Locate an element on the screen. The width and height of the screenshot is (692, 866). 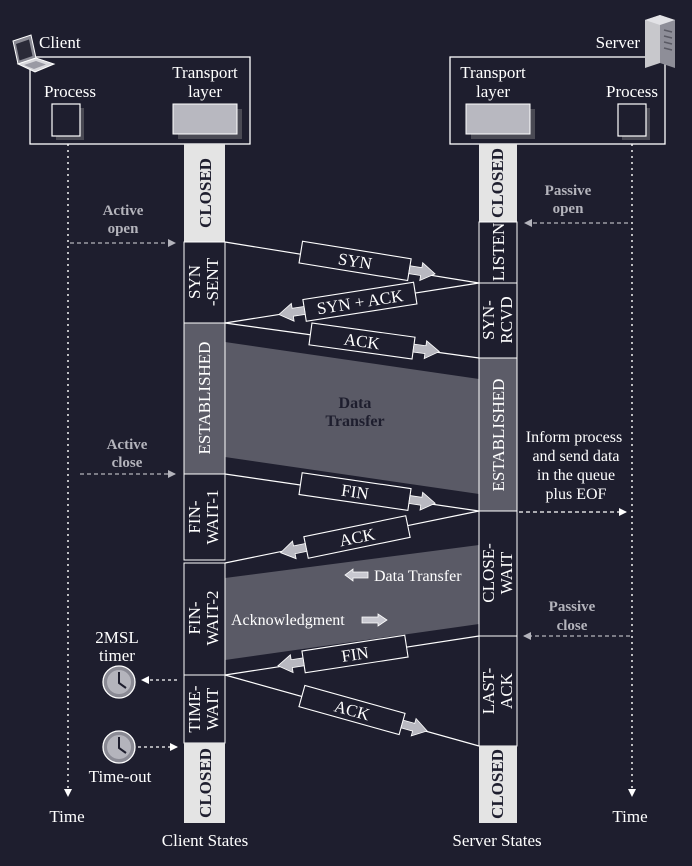
acknowledgment-label: Acknowledgment is located at coordinates (288, 620).